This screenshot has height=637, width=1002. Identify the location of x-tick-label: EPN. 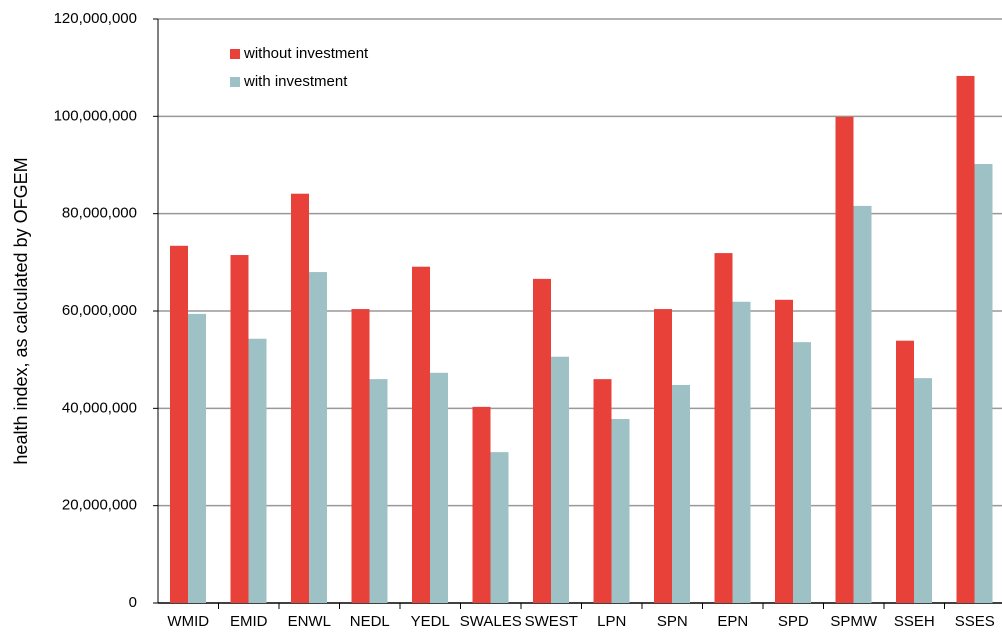
(732, 621).